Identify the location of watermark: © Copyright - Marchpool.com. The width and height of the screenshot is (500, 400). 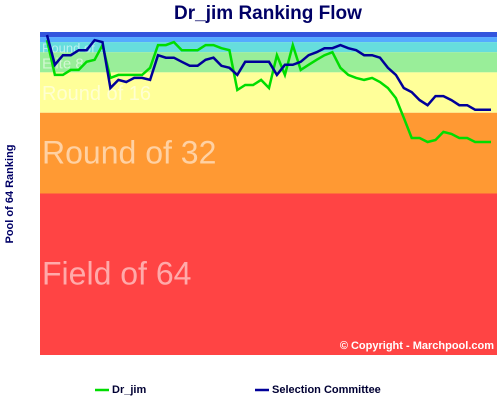
(417, 346).